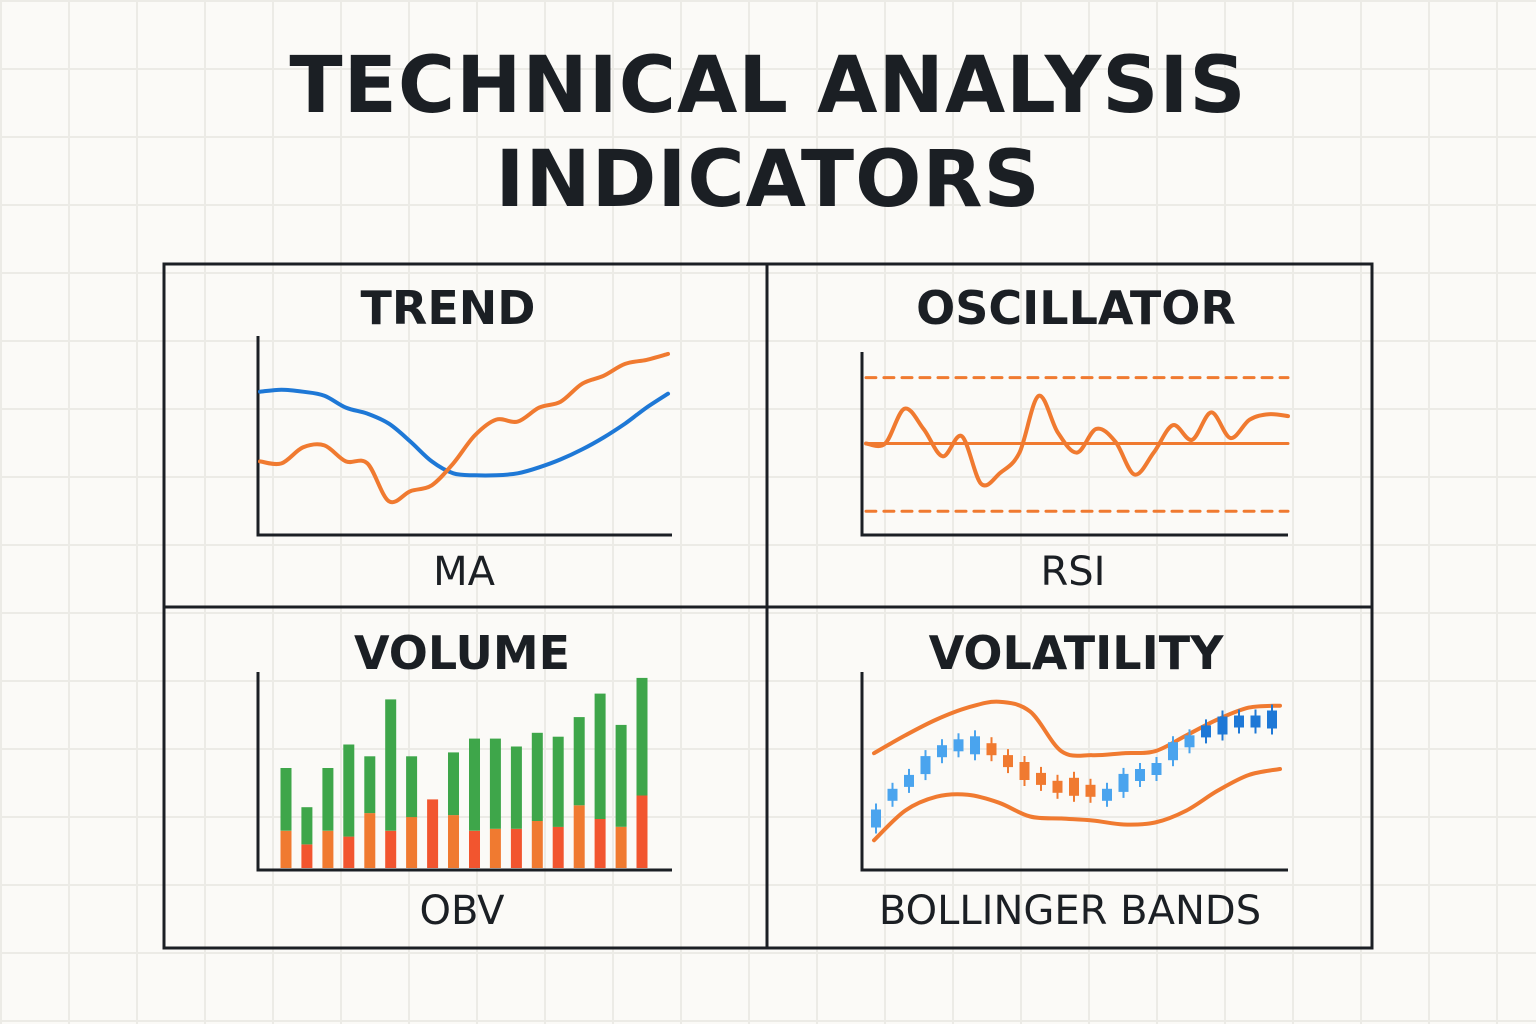 This screenshot has width=1536, height=1024. Describe the element at coordinates (1077, 653) in the screenshot. I see `volatility-title: VOLATILITY` at that location.